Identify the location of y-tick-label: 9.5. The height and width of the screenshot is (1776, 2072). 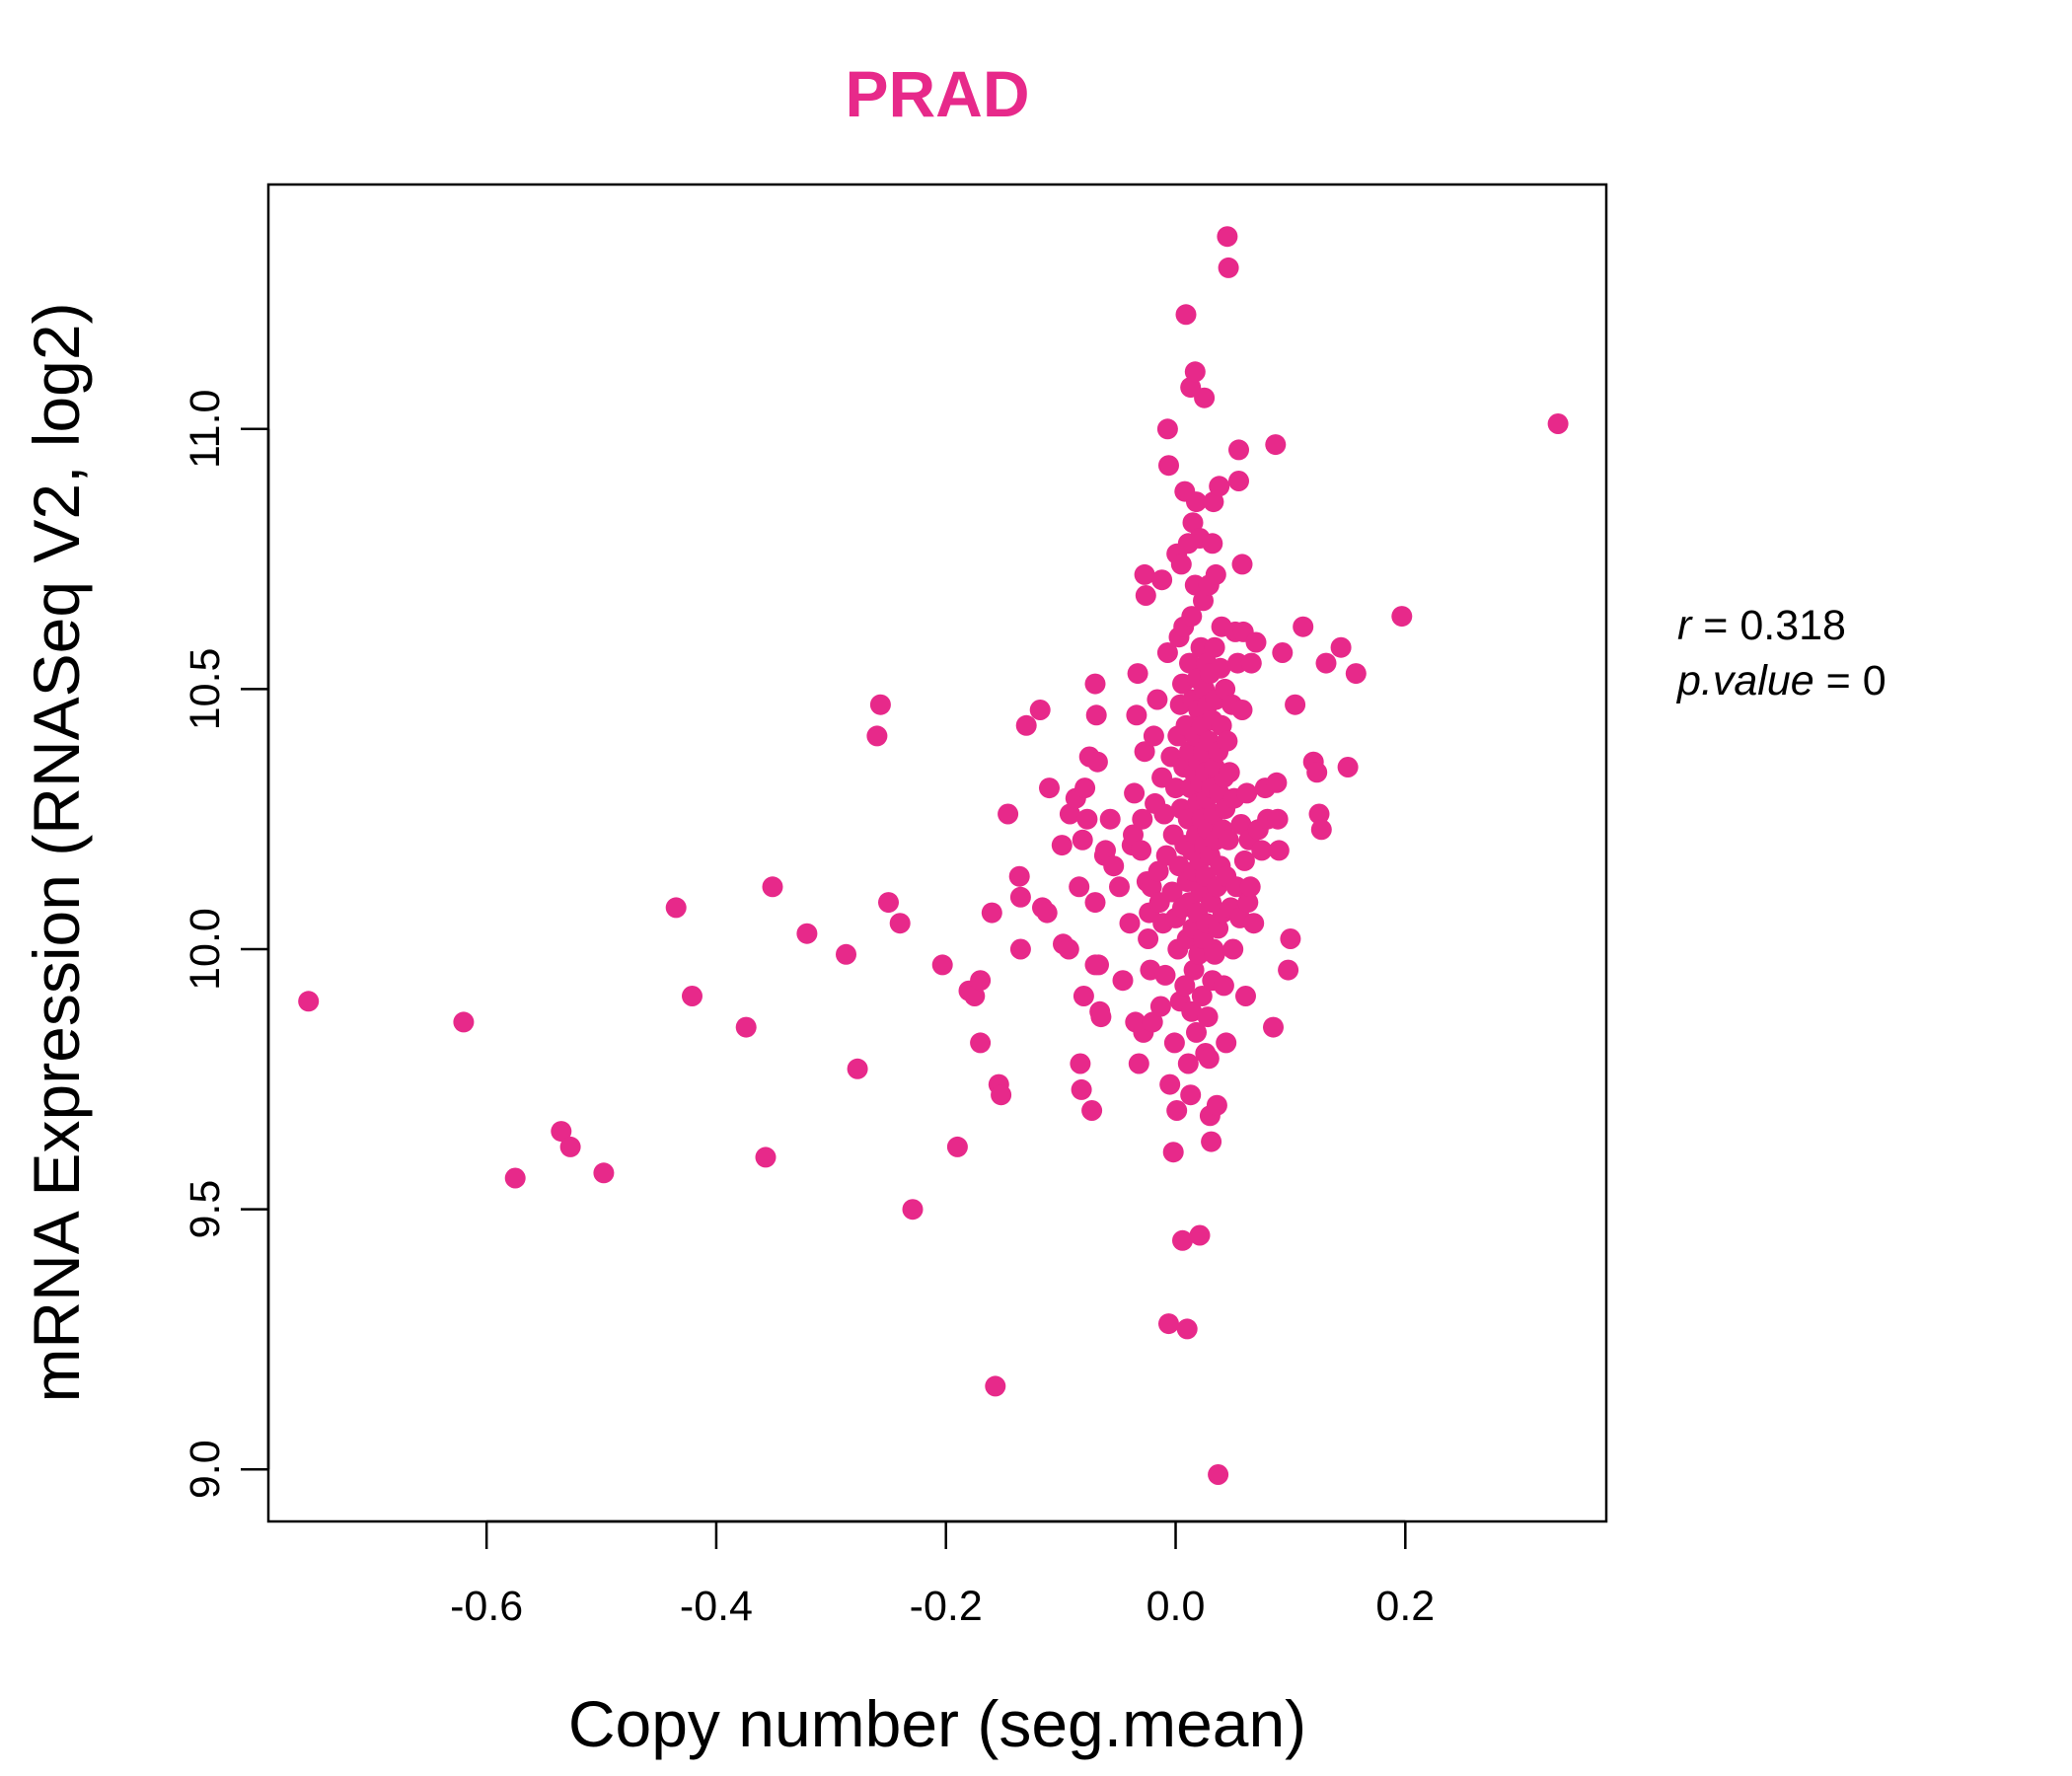
(205, 1210).